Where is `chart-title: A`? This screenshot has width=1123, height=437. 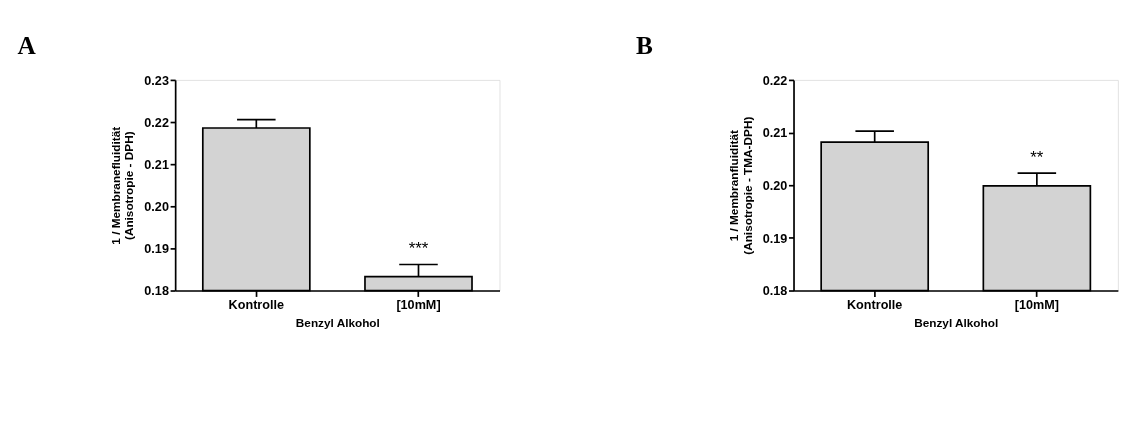
chart-title: A is located at coordinates (27, 44).